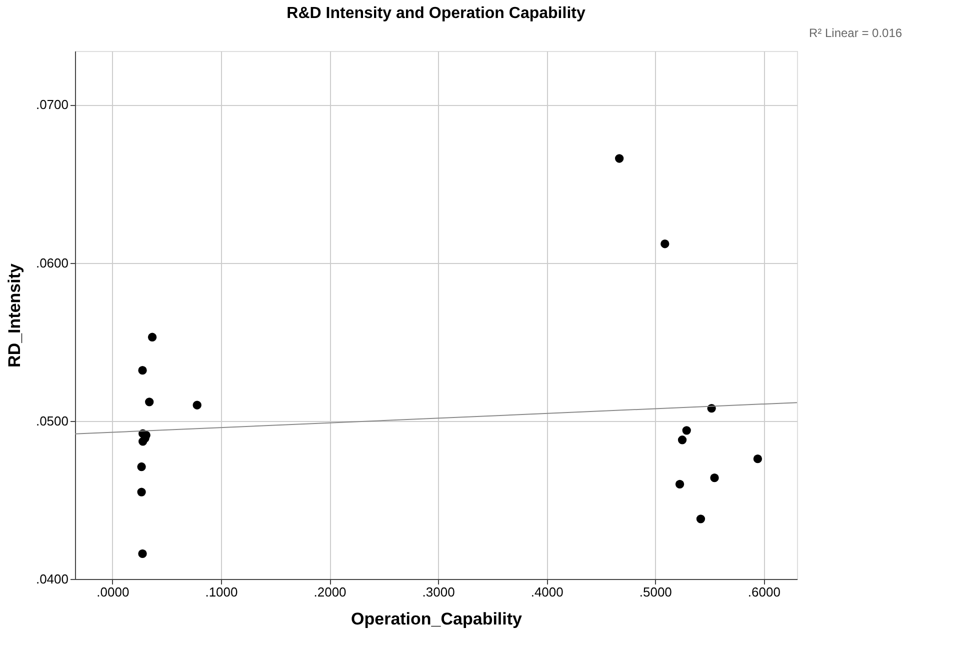  Describe the element at coordinates (547, 592) in the screenshot. I see `x-tick-label: .4000` at that location.